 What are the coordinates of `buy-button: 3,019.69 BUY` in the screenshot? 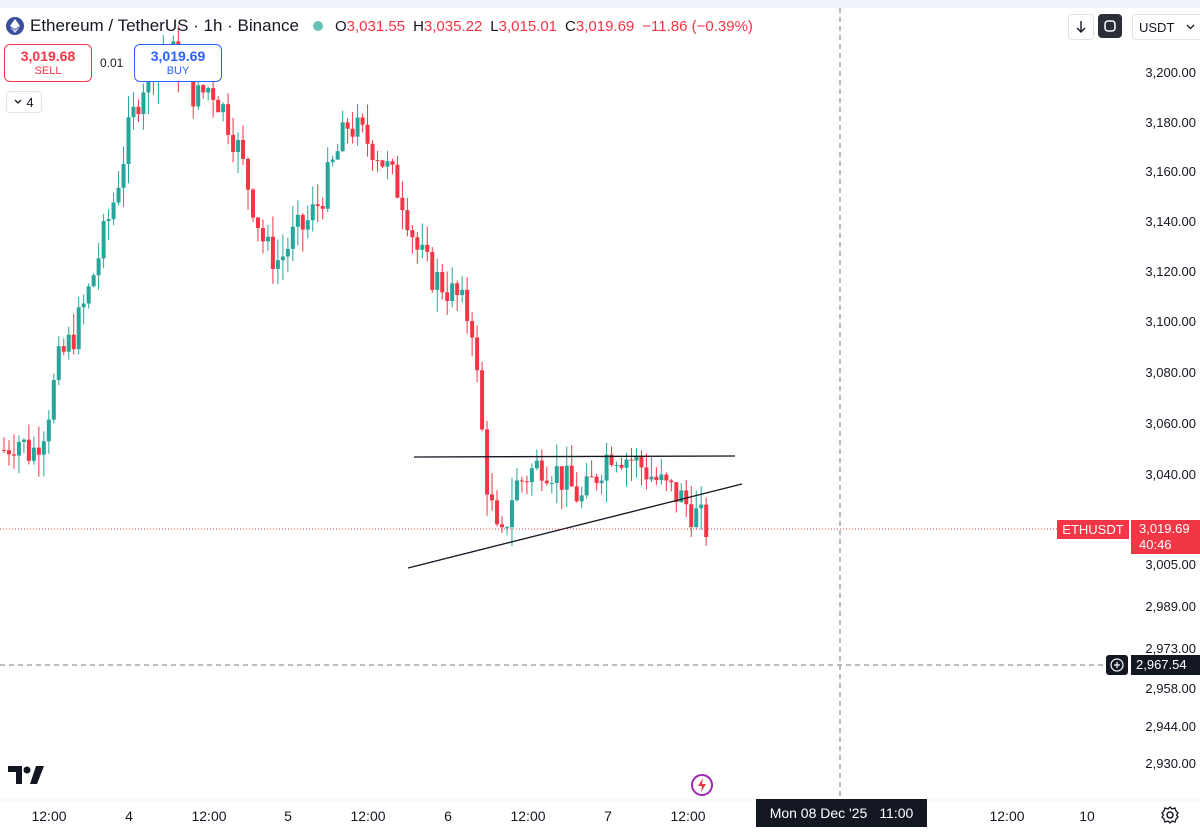 It's located at (178, 63).